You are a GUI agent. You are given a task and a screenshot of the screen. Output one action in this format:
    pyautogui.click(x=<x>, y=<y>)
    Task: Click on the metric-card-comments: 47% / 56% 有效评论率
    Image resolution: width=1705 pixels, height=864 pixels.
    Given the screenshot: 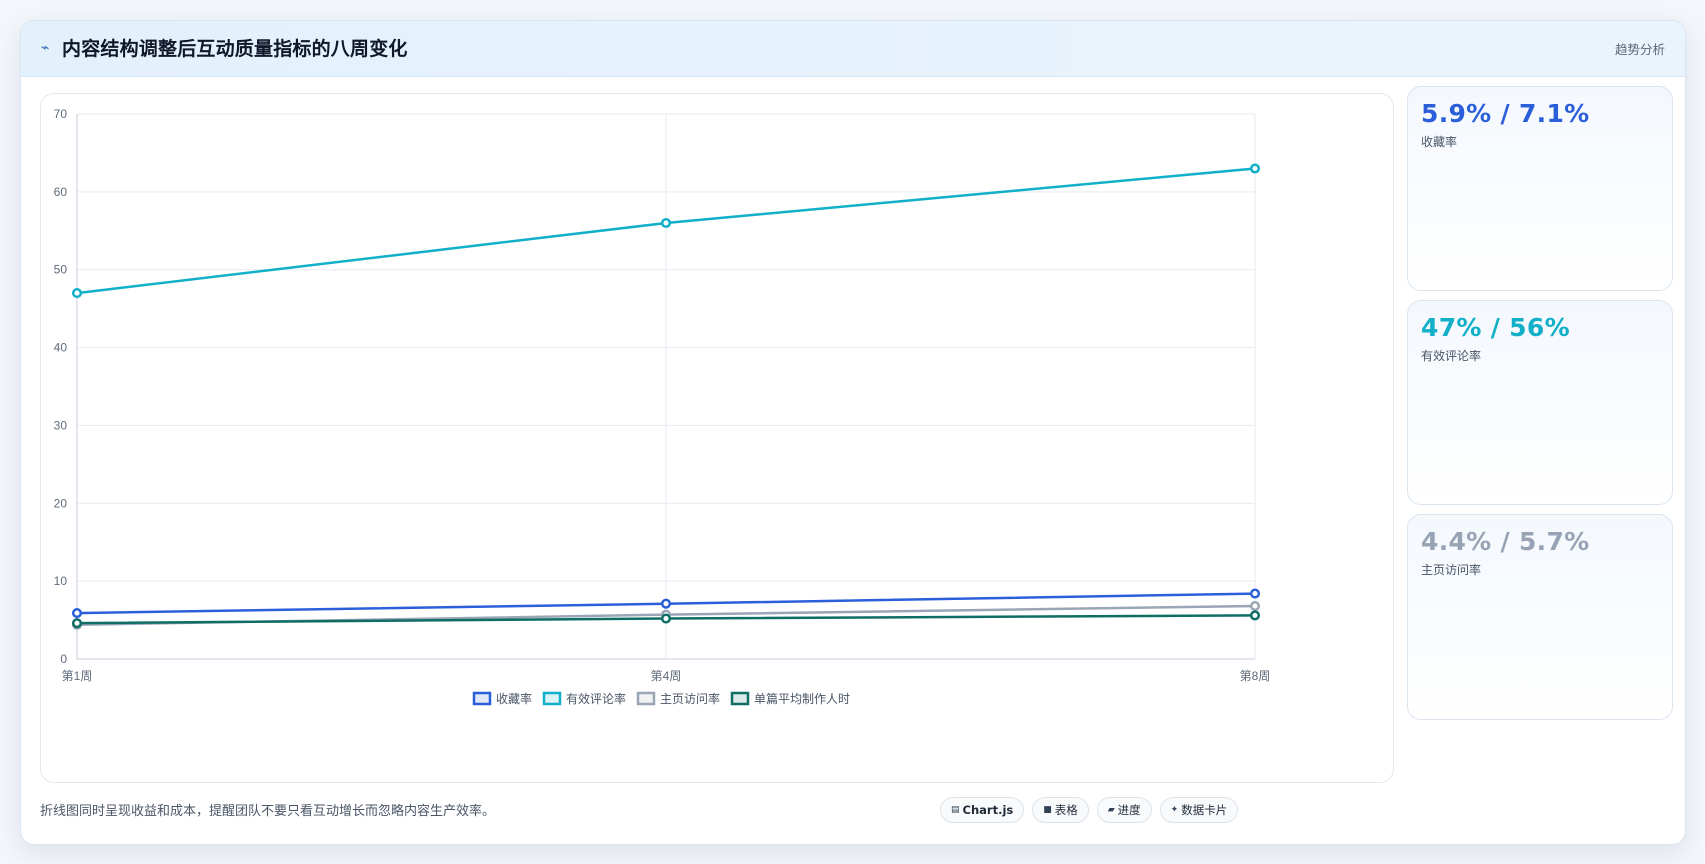 What is the action you would take?
    pyautogui.click(x=1540, y=402)
    